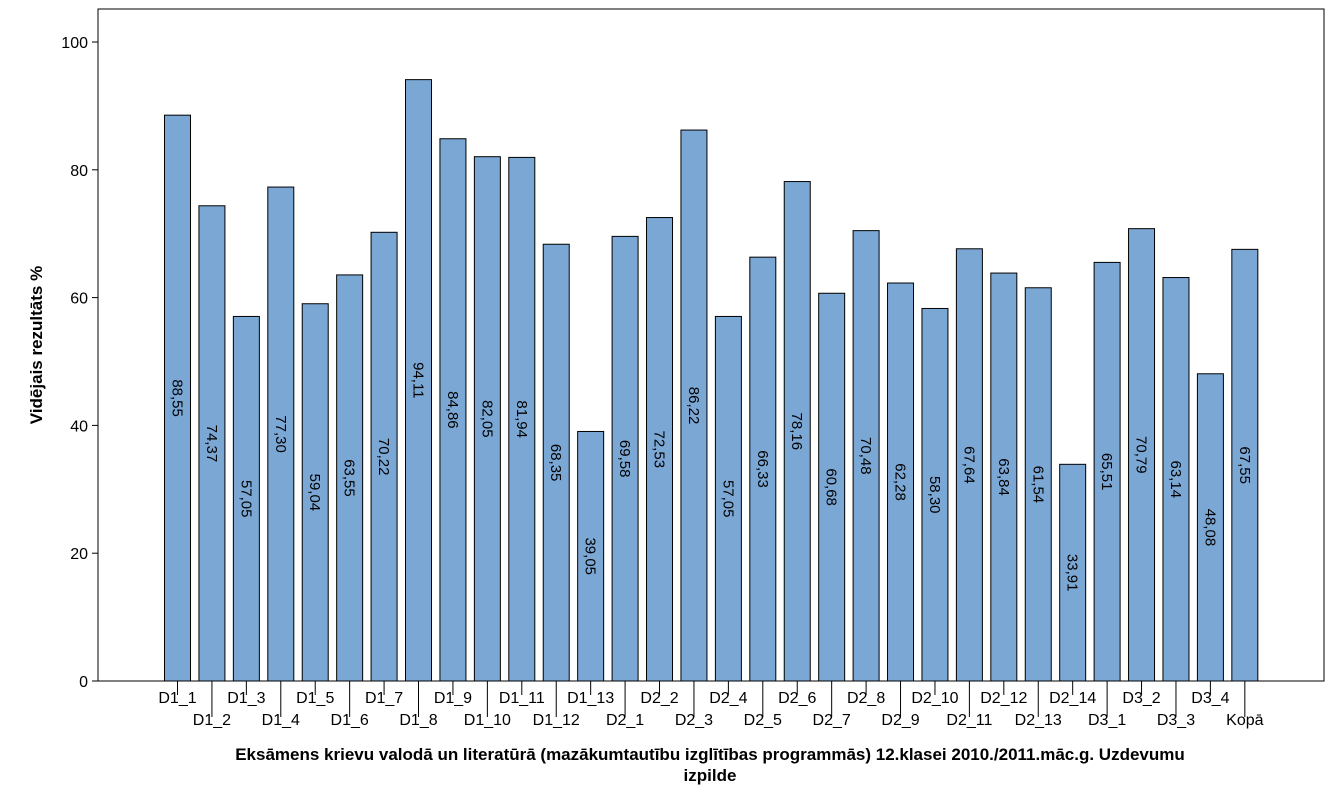 The height and width of the screenshot is (802, 1333). What do you see at coordinates (522, 698) in the screenshot?
I see `x-tick-label: D1_11` at bounding box center [522, 698].